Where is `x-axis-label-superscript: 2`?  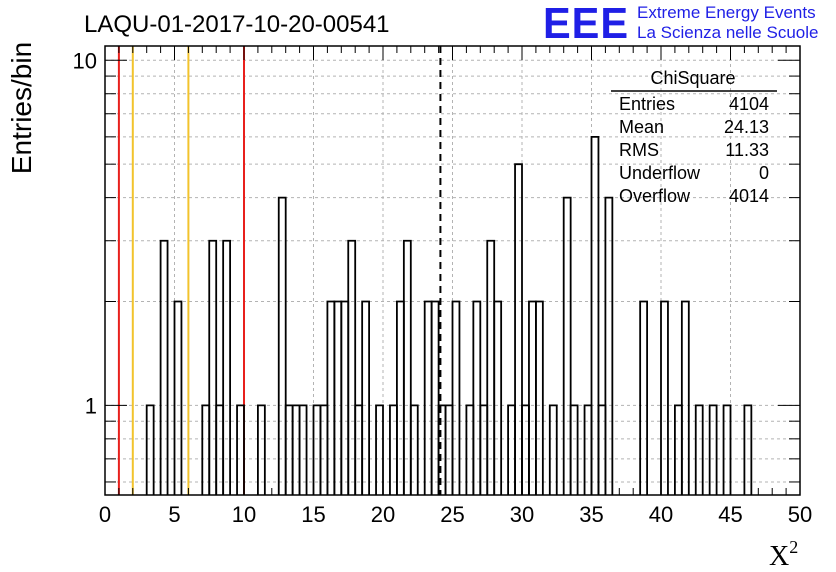
x-axis-label-superscript: 2 is located at coordinates (793, 547).